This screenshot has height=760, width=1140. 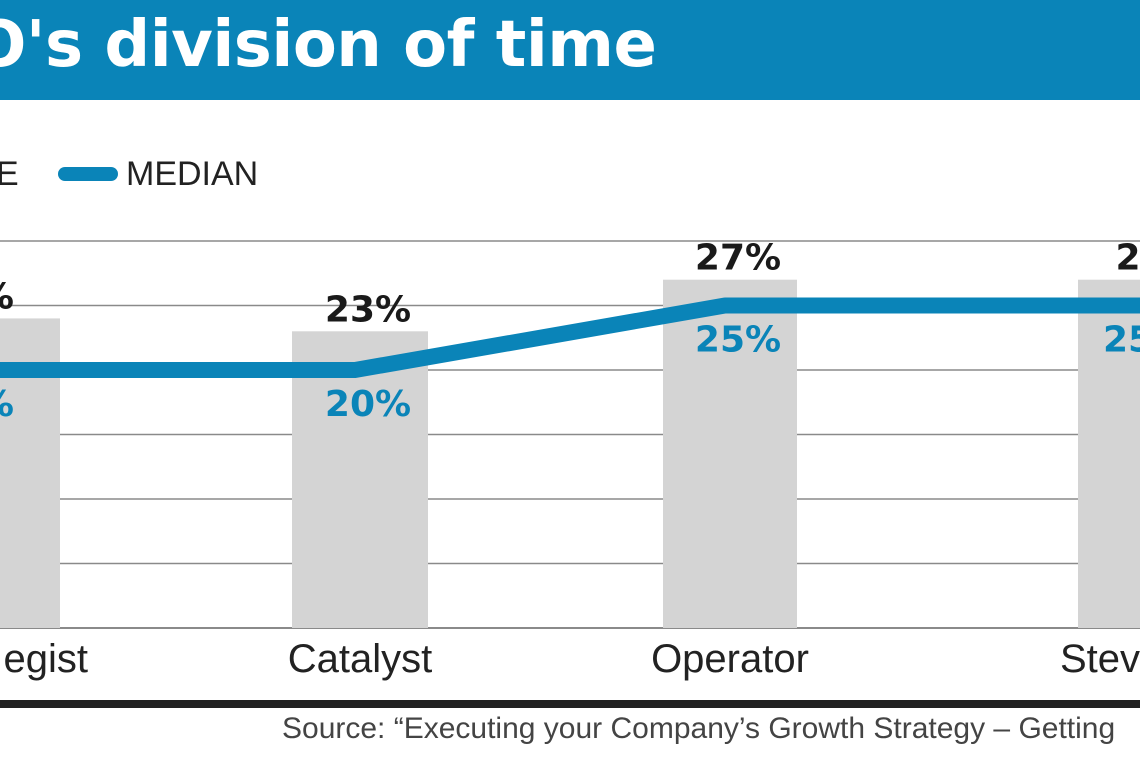 What do you see at coordinates (738, 258) in the screenshot?
I see `bar-value-label: 27%` at bounding box center [738, 258].